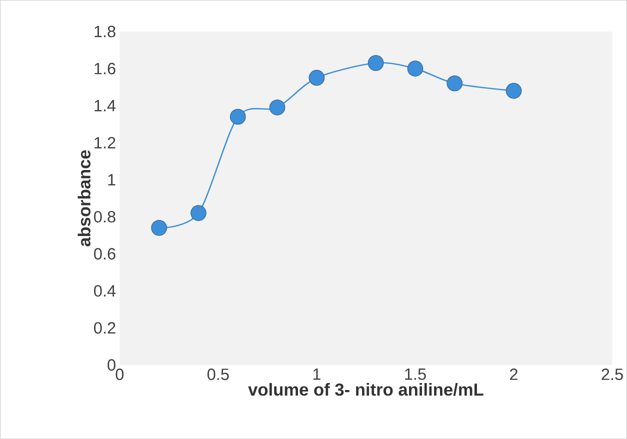 This screenshot has height=439, width=627. I want to click on y-tick-label: 0.2, so click(105, 328).